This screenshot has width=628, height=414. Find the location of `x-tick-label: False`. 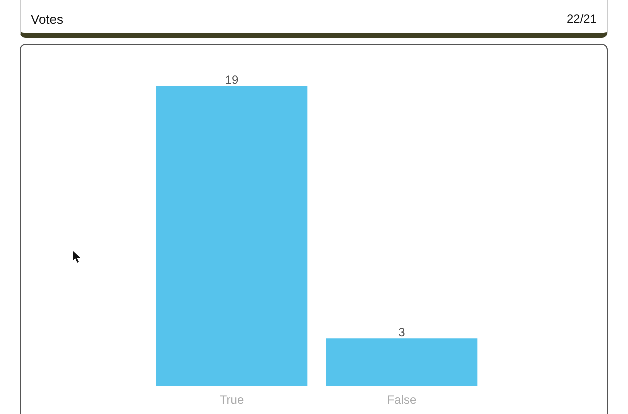

x-tick-label: False is located at coordinates (402, 400).